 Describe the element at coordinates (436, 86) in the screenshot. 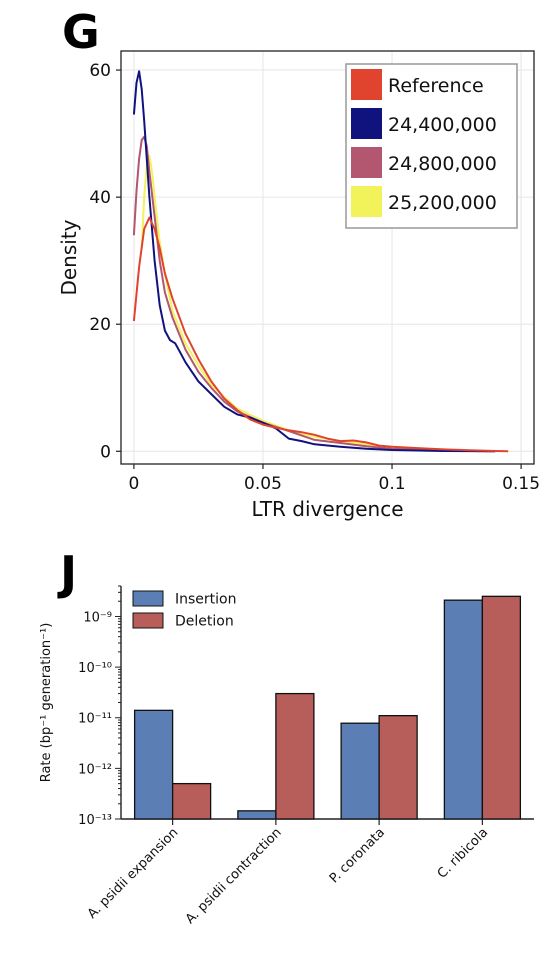

I see `legend-entry: Reference` at that location.